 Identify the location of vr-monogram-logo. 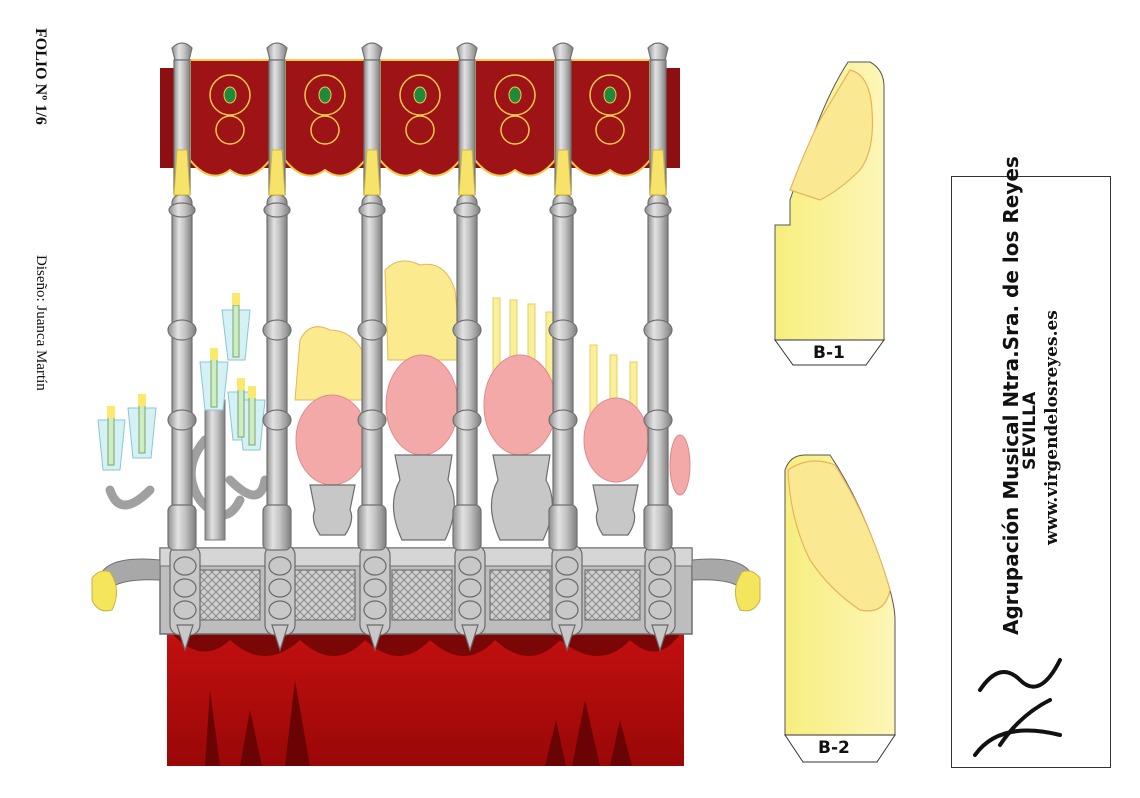
(1017, 707).